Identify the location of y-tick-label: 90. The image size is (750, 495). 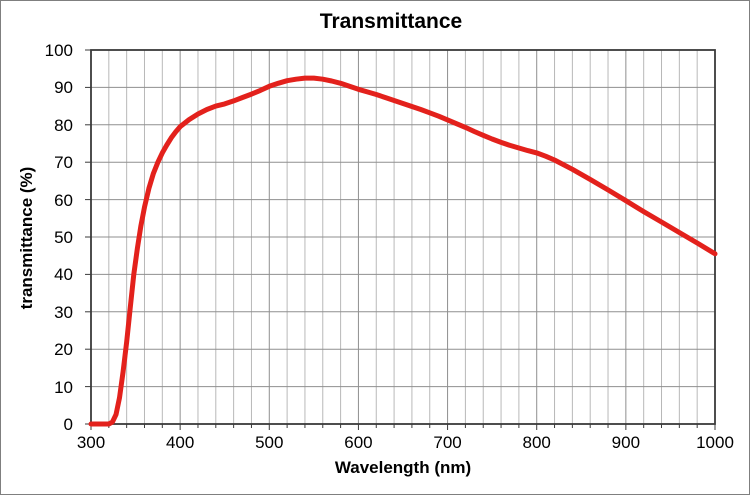
(63, 88).